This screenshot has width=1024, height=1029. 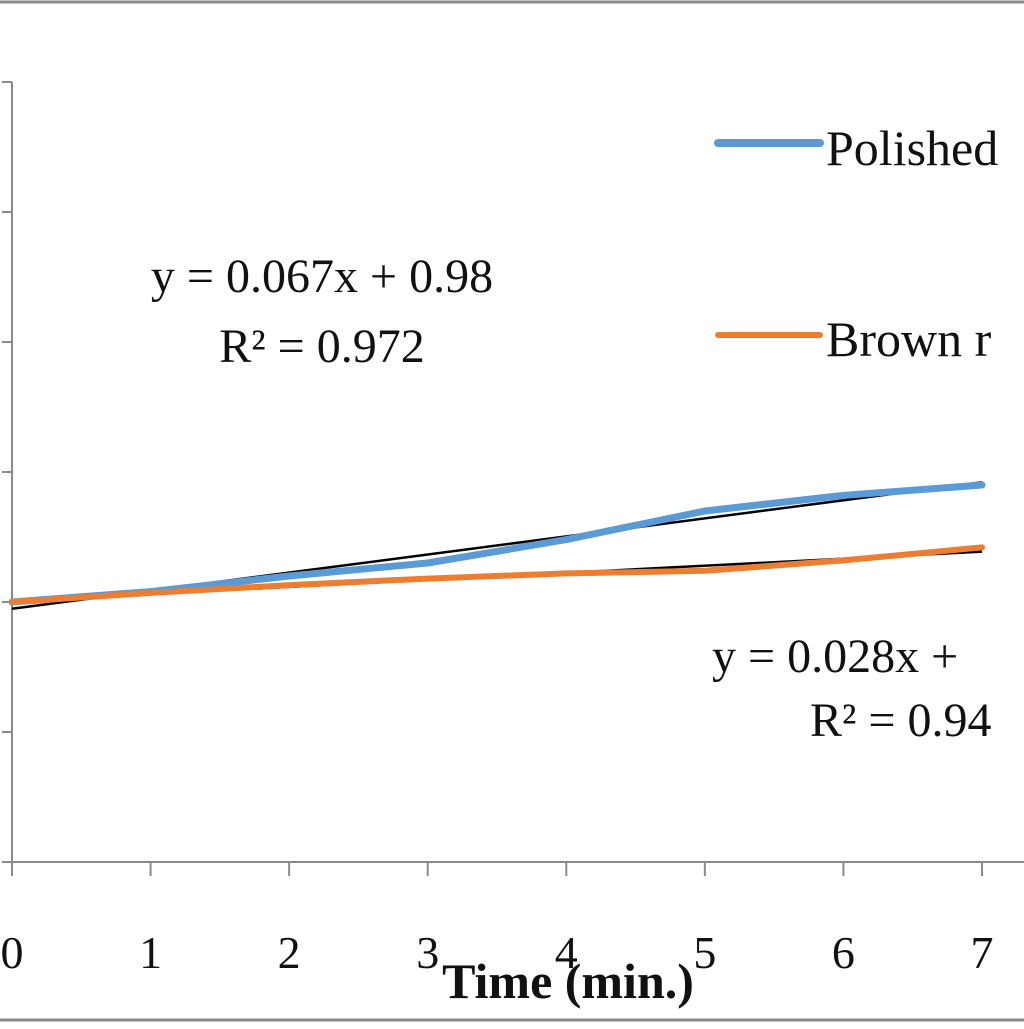 What do you see at coordinates (982, 952) in the screenshot?
I see `x-tick-label: 7` at bounding box center [982, 952].